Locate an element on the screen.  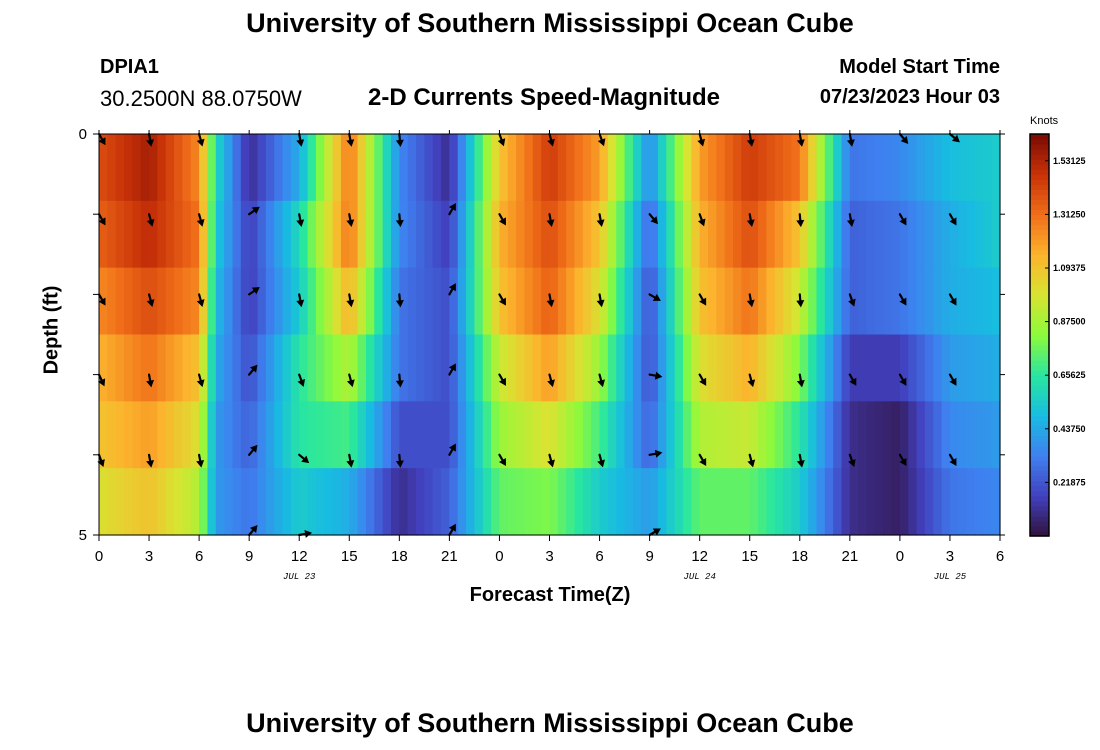
x-tick-label: 12 is located at coordinates (699, 556).